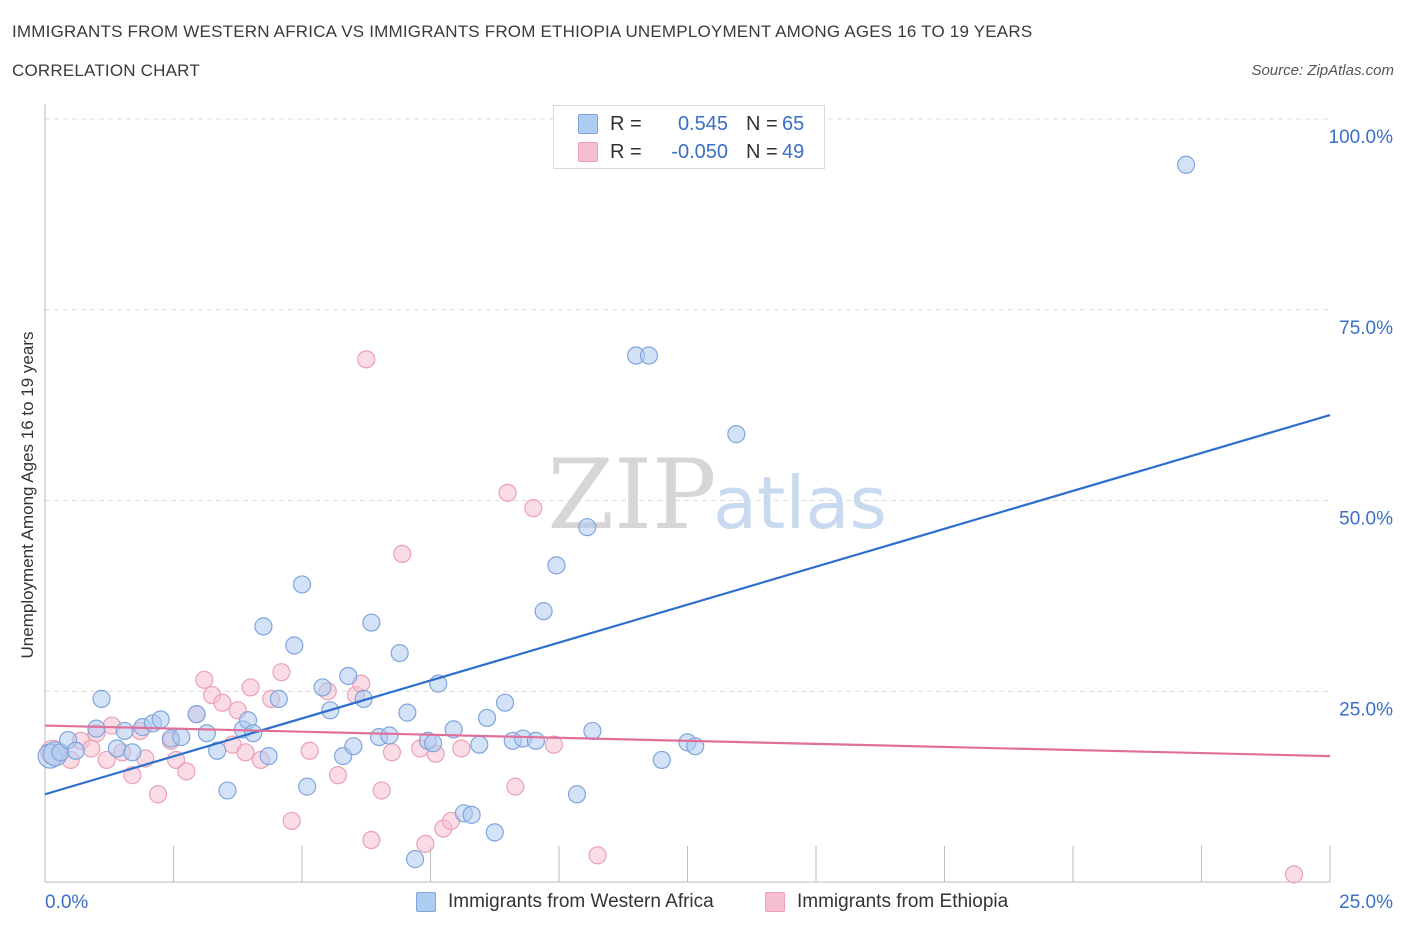 The width and height of the screenshot is (1406, 930). I want to click on chart-subtitle: CORRELATION CHART, so click(106, 70).